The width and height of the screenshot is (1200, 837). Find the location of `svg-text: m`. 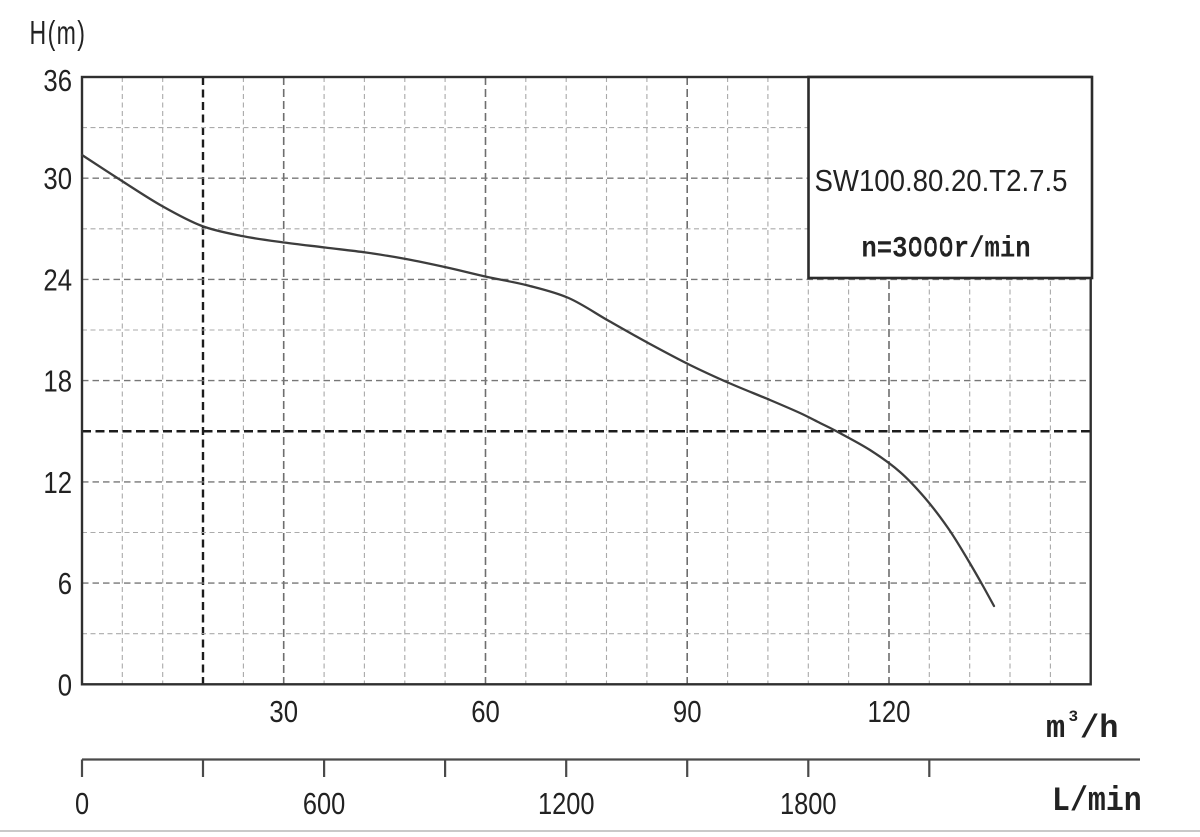

svg-text: m is located at coordinates (1055, 728).